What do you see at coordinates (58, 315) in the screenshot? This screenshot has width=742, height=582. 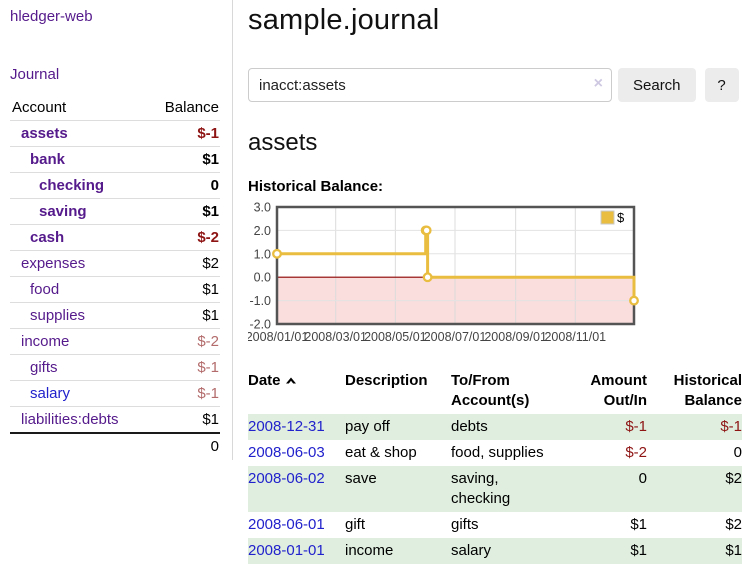 I see `account-link: supplies` at bounding box center [58, 315].